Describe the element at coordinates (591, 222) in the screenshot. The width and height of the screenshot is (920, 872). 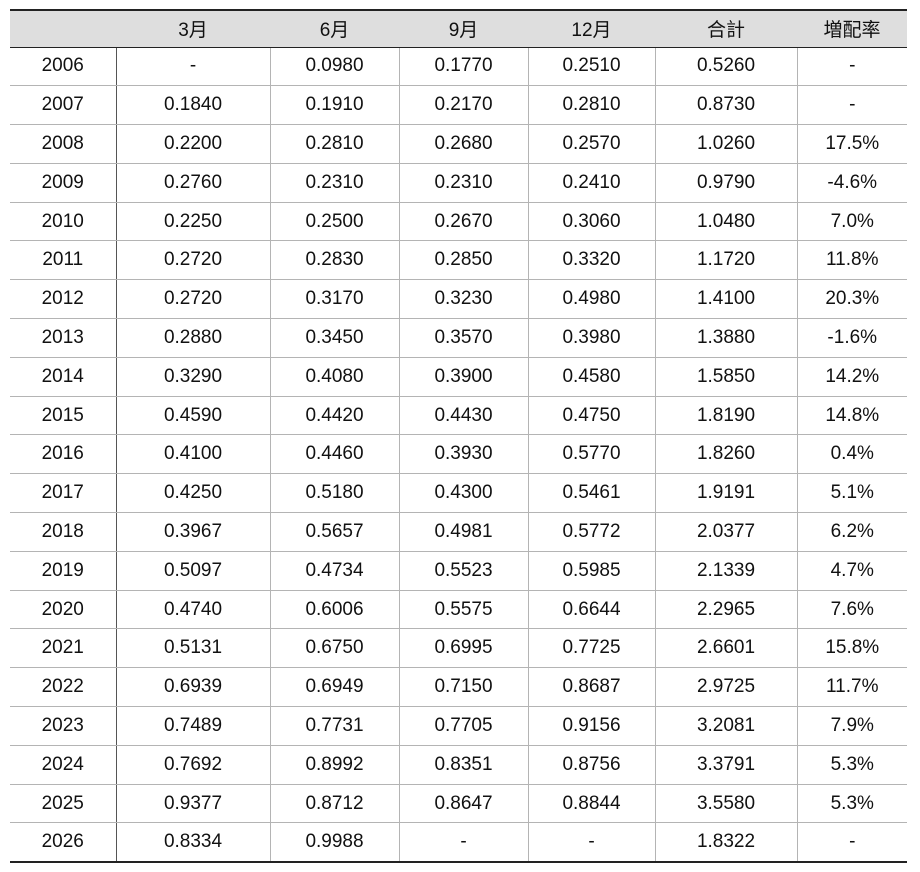
I see `december-cell: 0.3060` at that location.